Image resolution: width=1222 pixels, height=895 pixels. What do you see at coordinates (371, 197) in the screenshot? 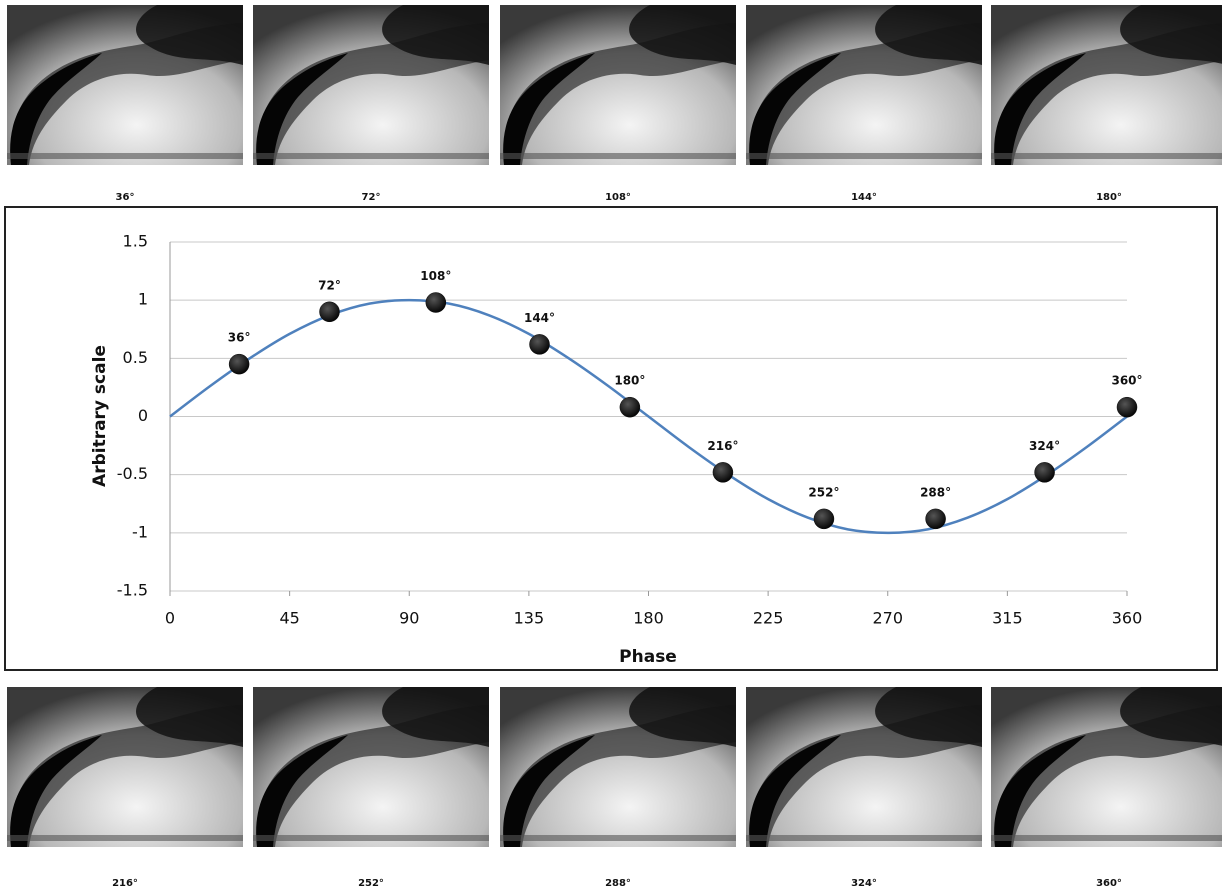
I see `photo-caption: 72°` at bounding box center [371, 197].